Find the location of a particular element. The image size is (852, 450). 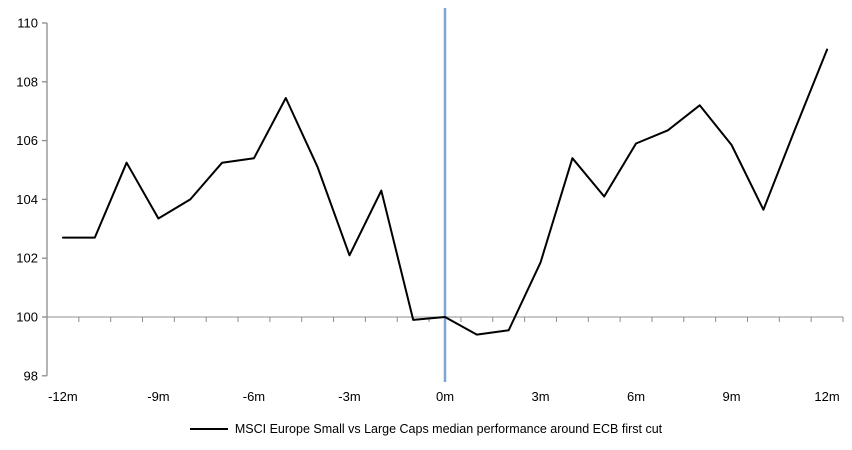

x-tick-label: -9m is located at coordinates (158, 396).